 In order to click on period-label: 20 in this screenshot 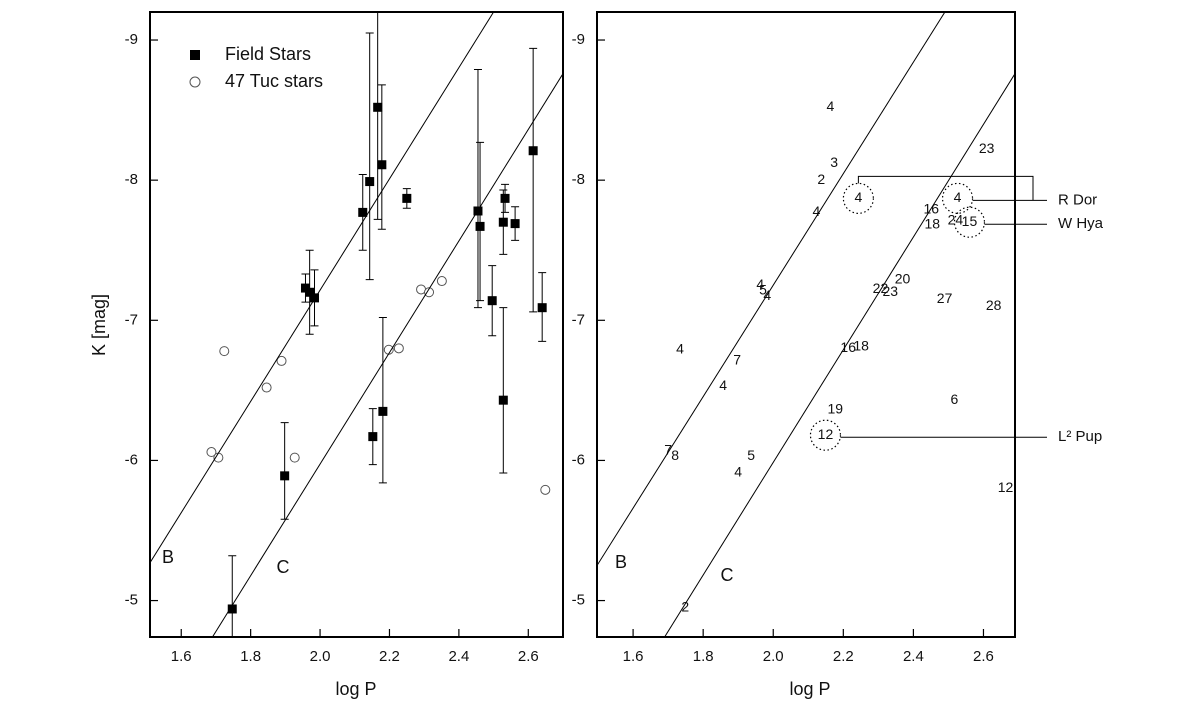, I will do `click(903, 278)`.